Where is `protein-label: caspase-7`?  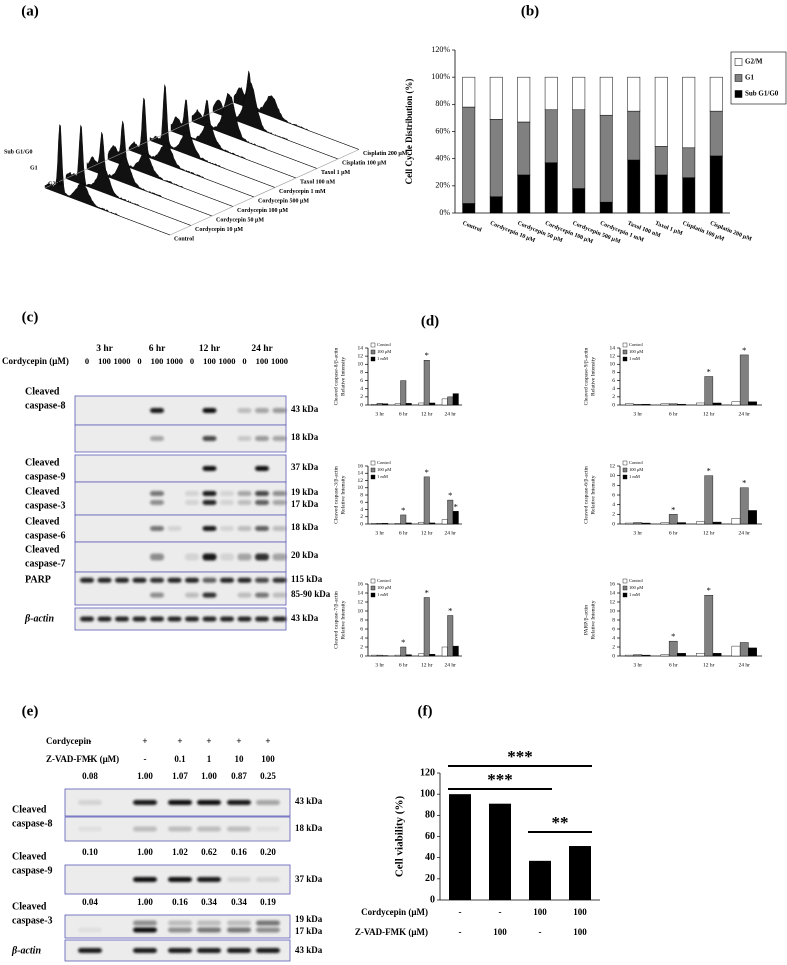
protein-label: caspase-7 is located at coordinates (45, 563).